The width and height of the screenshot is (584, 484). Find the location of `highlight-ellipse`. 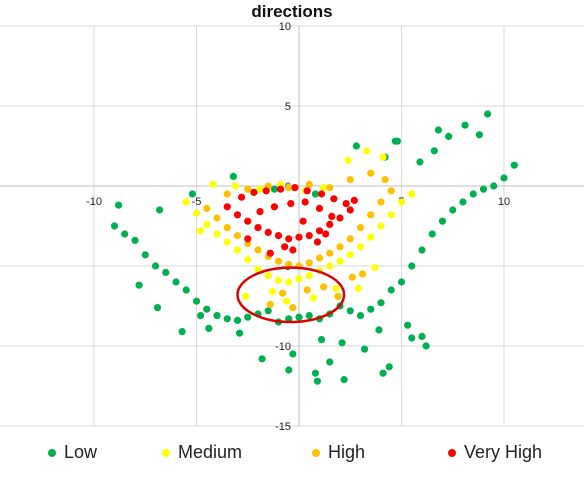

highlight-ellipse is located at coordinates (291, 295).